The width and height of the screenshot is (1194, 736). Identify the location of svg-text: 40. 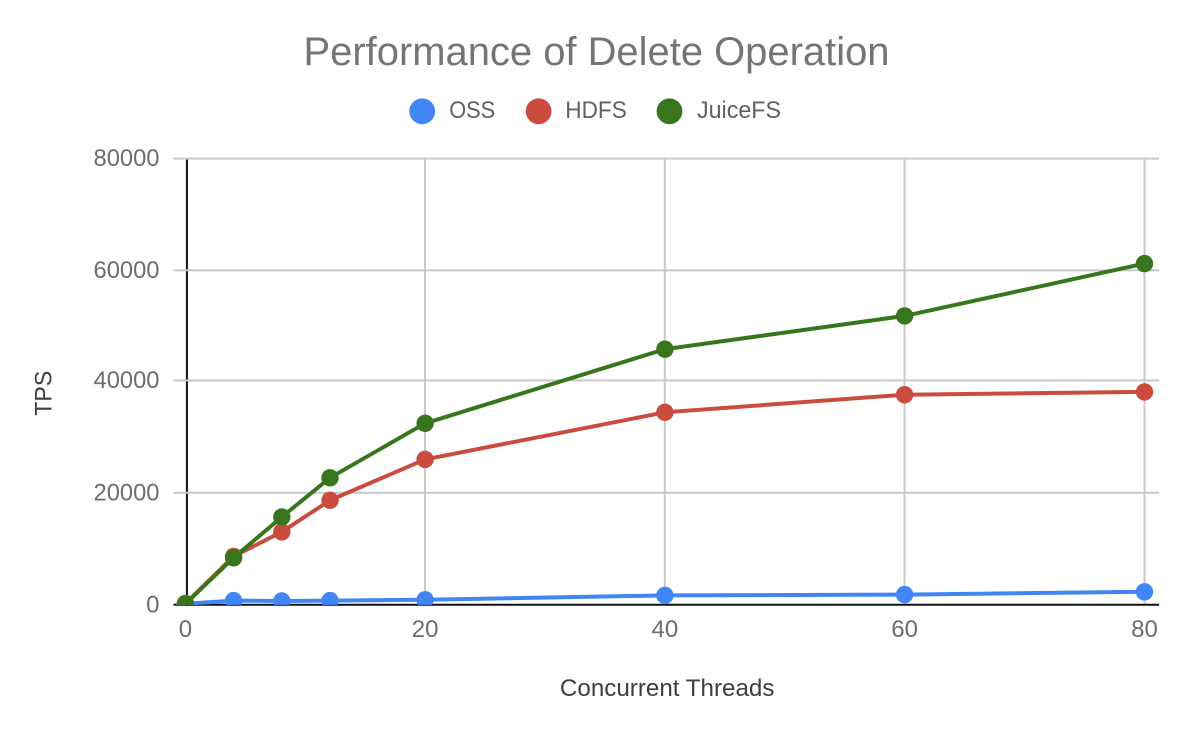
(665, 629).